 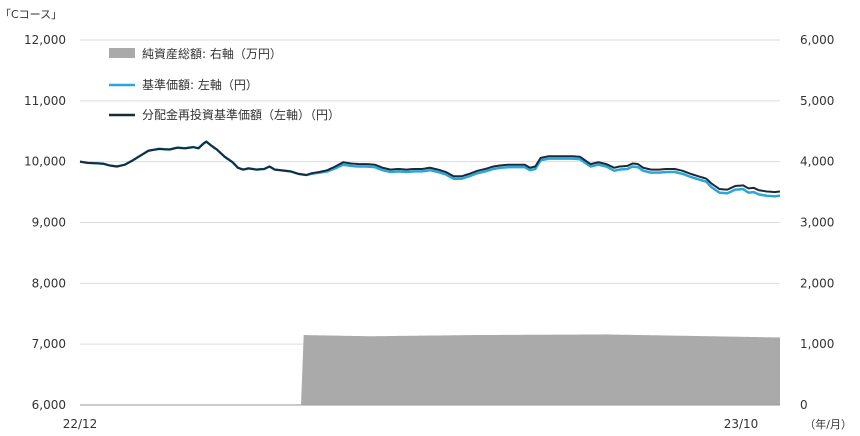 I want to click on net-assets-area, so click(x=430, y=369).